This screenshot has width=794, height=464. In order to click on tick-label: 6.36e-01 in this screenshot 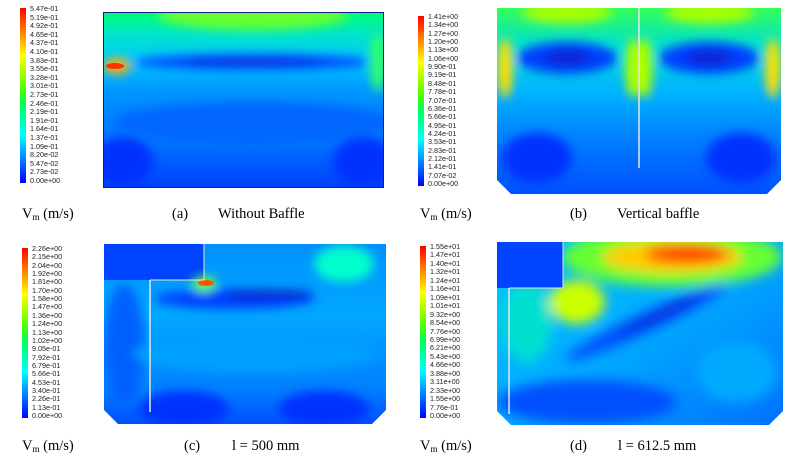, I will do `click(442, 108)`.